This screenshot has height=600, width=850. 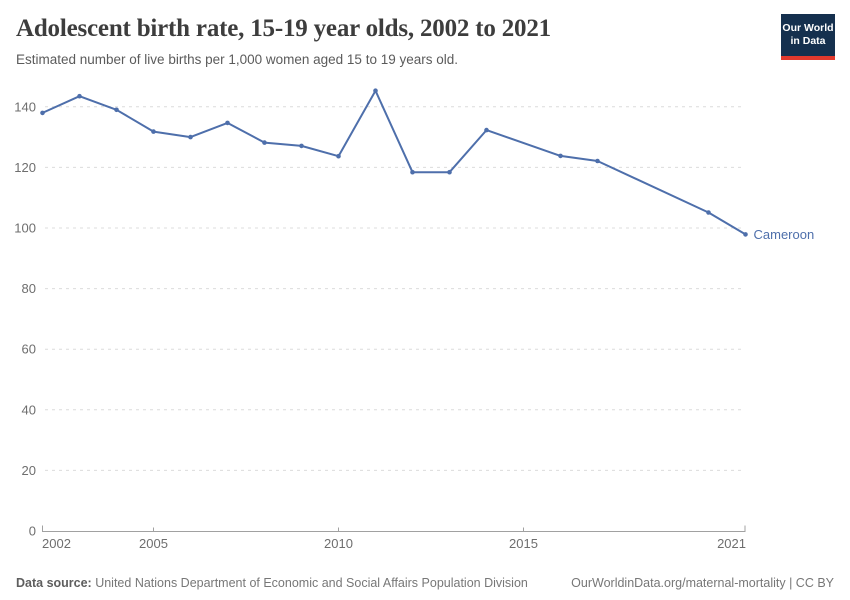 I want to click on y-axis-tick-label: 40, so click(x=29, y=409).